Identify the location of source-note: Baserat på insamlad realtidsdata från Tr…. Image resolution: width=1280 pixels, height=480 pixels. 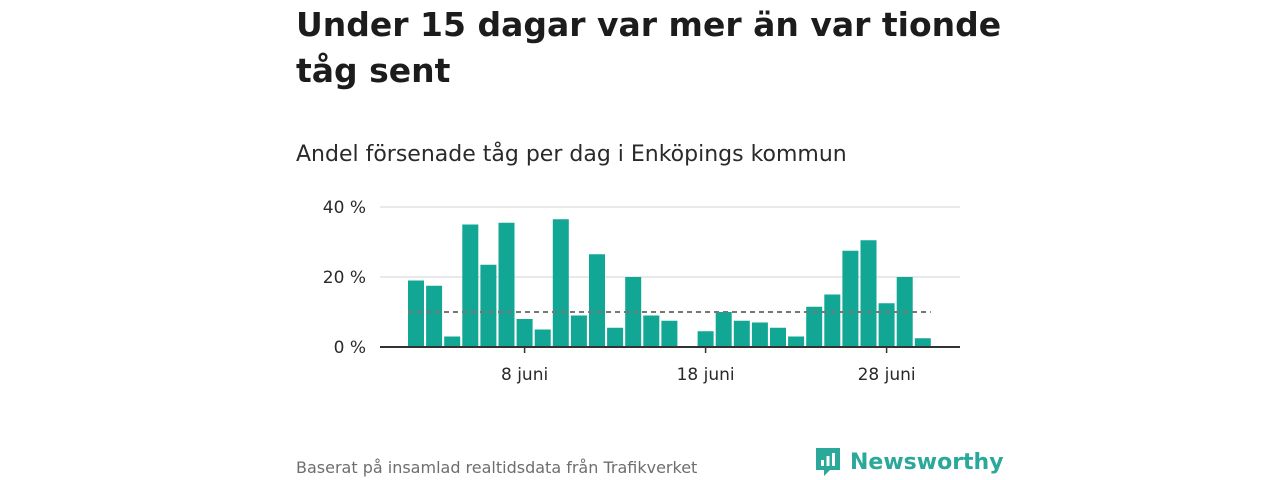
(497, 467).